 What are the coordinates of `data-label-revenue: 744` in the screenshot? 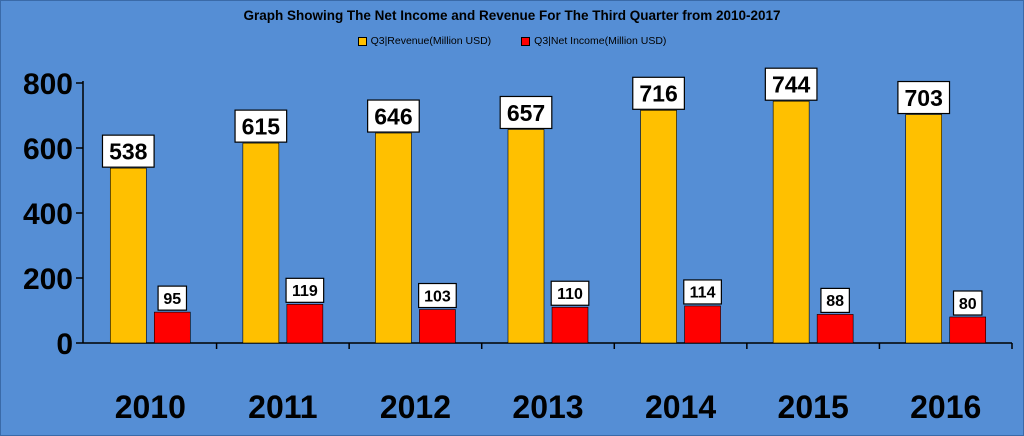 It's located at (791, 84).